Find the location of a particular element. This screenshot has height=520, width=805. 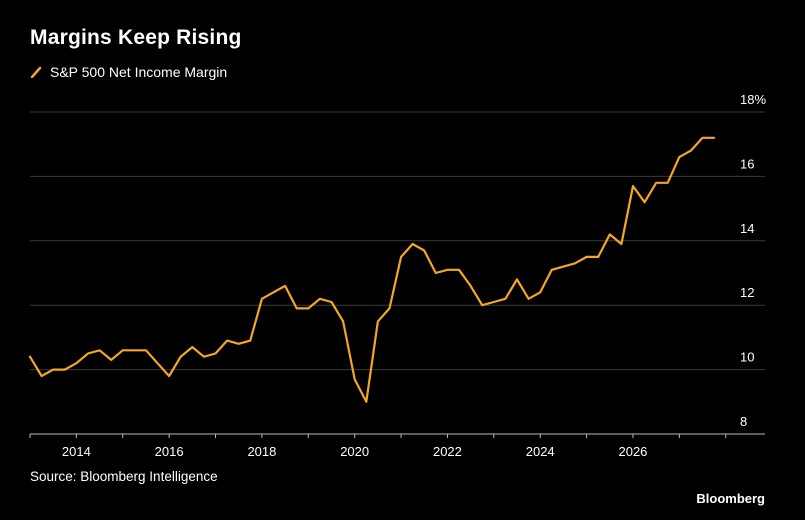

x-tick-label-2022: 2022 is located at coordinates (447, 451).